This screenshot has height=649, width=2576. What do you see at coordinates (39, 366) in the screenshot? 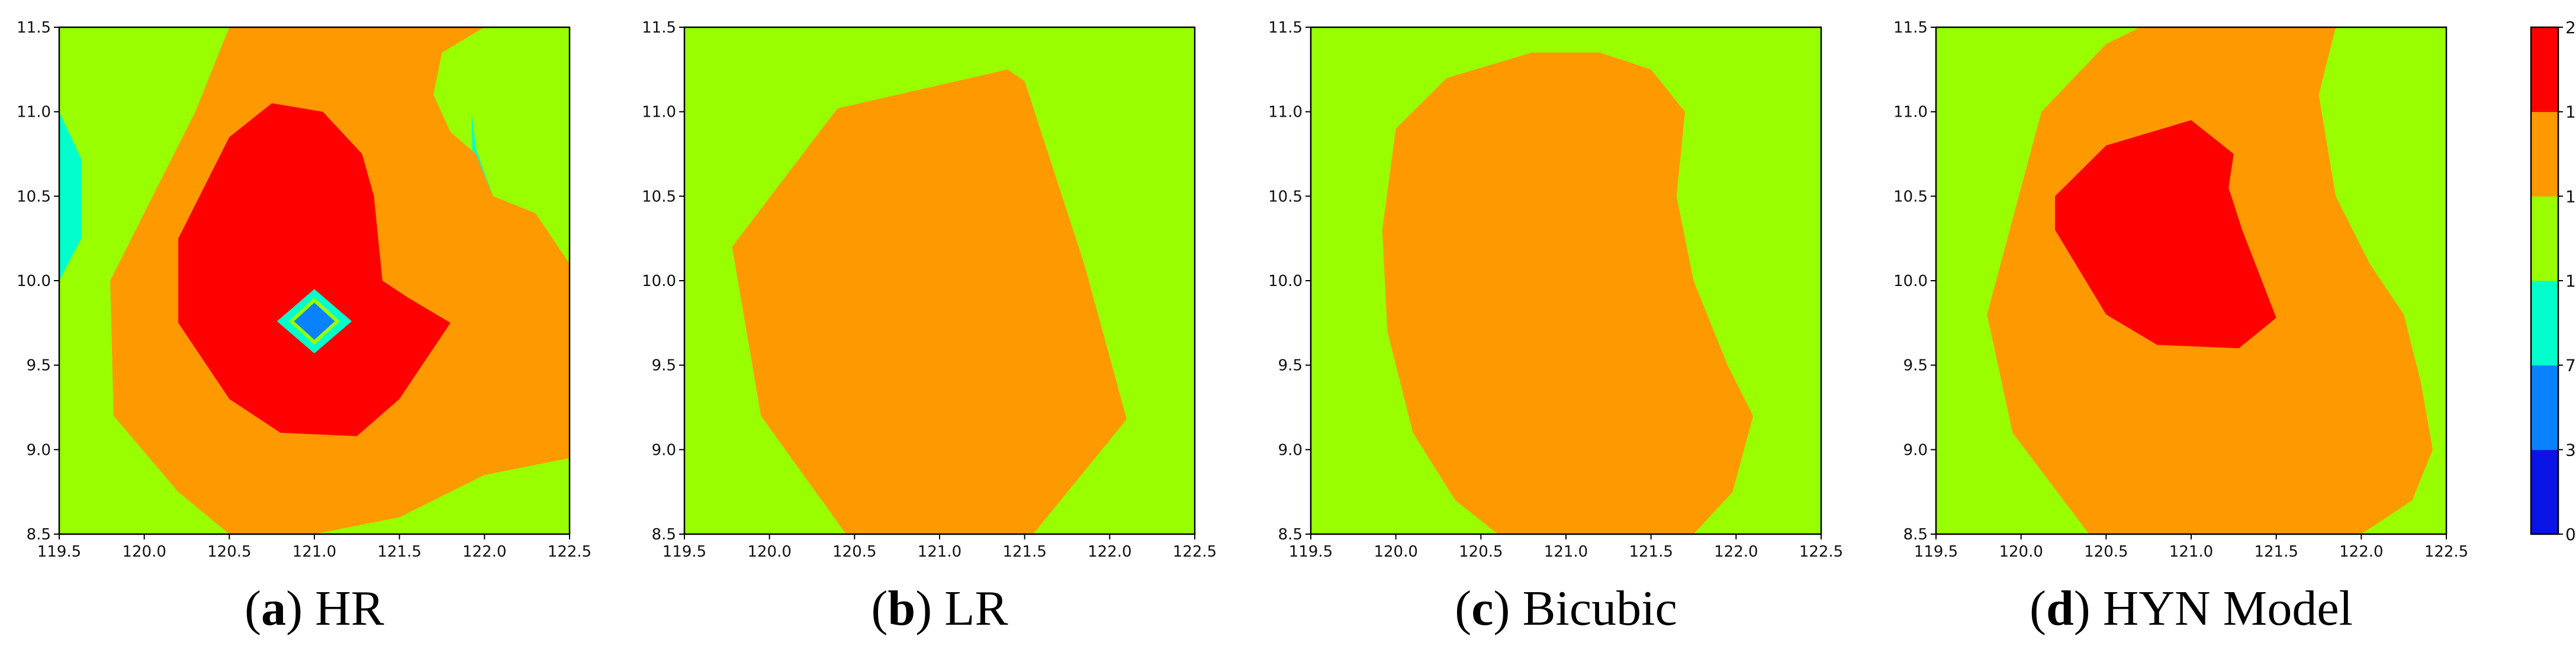
I see `panel-a-y-tick-label: 9.5` at bounding box center [39, 366].